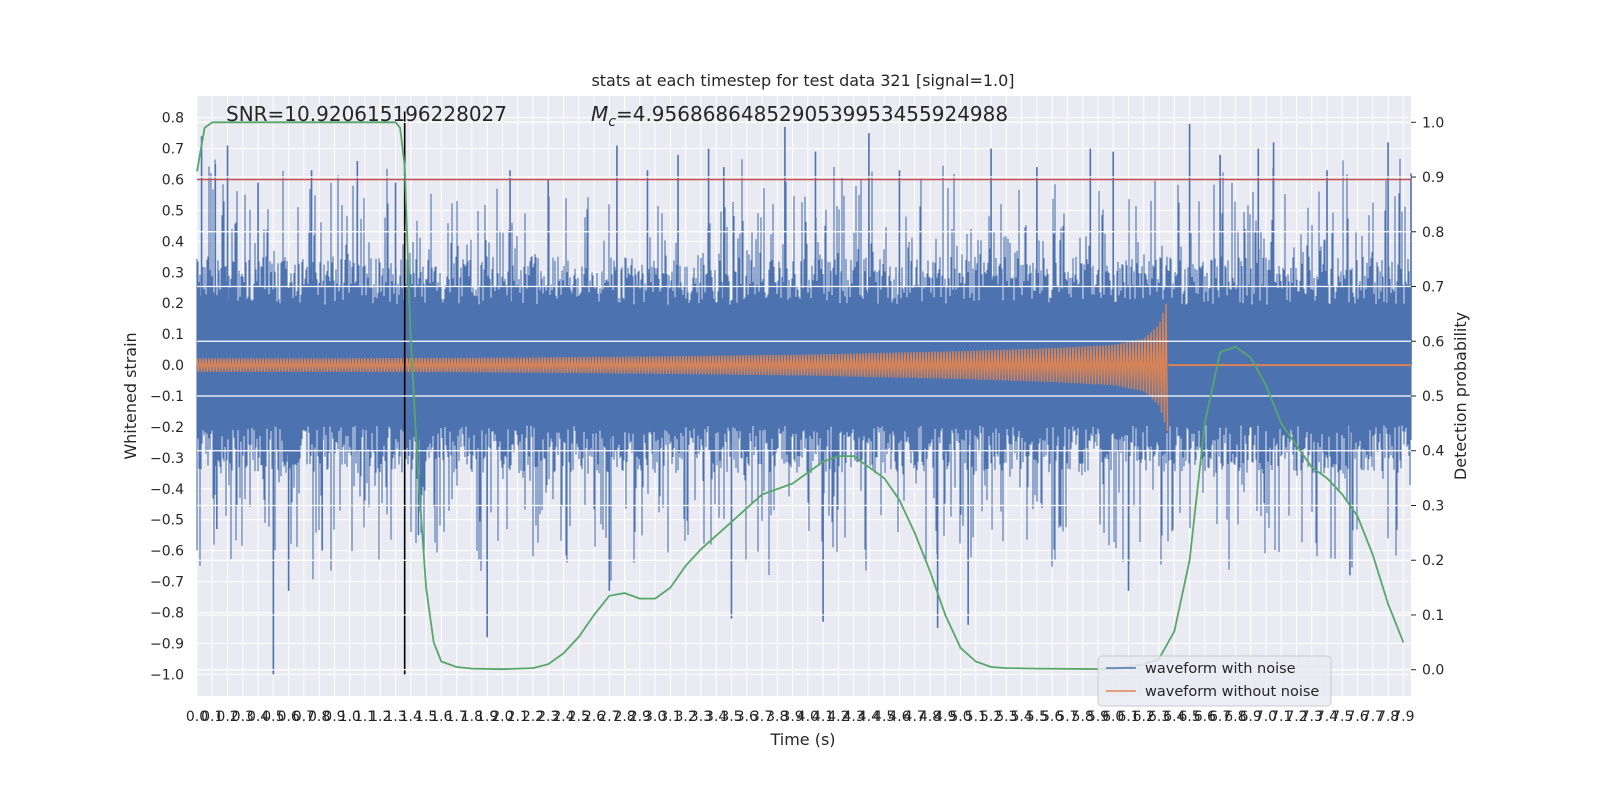 This screenshot has width=1600, height=804. I want to click on x-tick-label: 4.8, so click(930, 717).